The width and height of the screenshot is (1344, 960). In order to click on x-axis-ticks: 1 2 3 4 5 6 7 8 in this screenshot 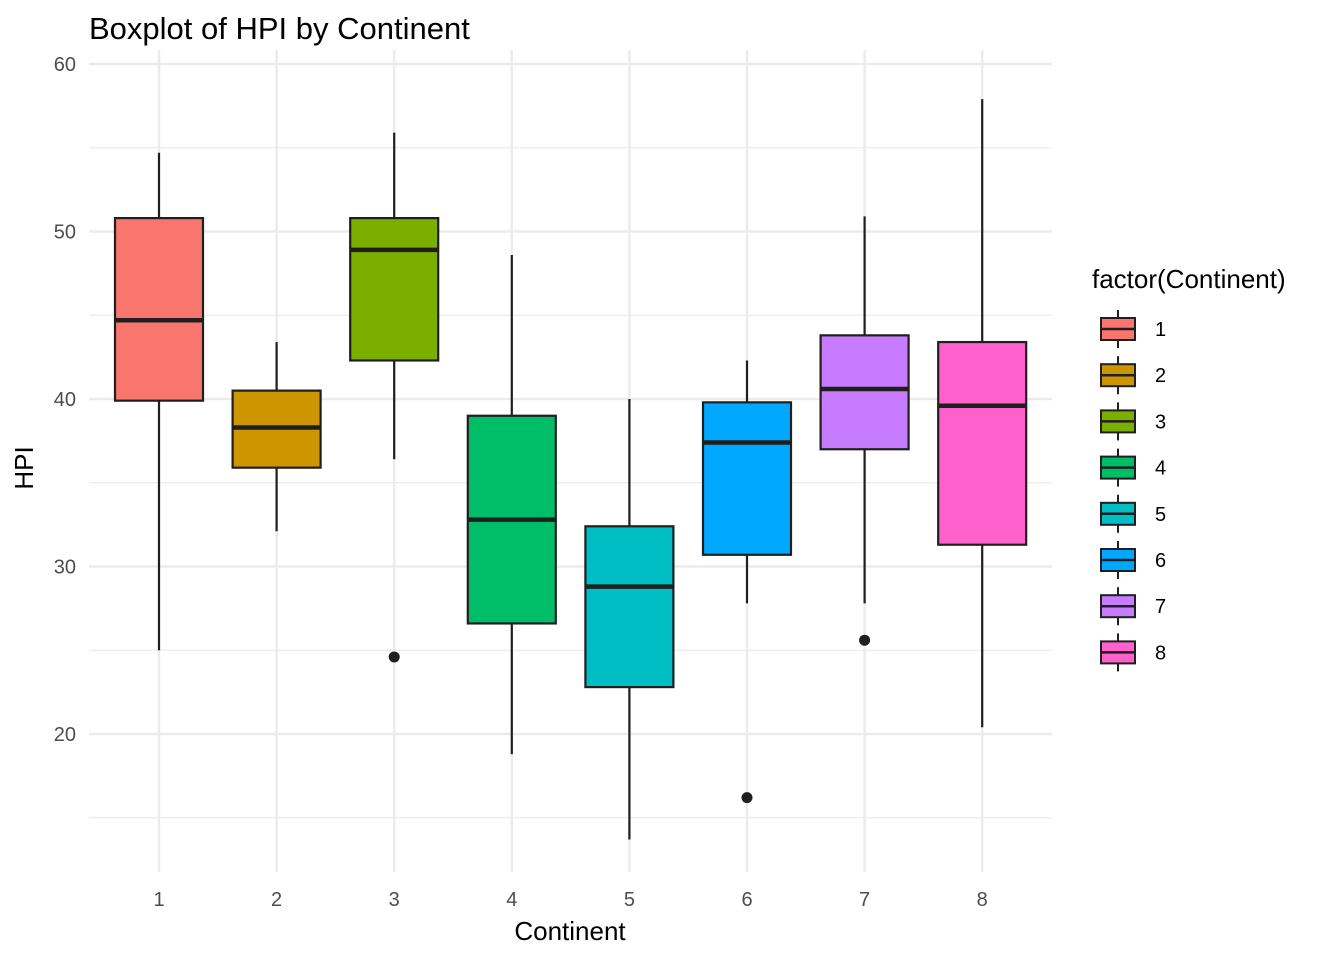, I will do `click(570, 900)`.